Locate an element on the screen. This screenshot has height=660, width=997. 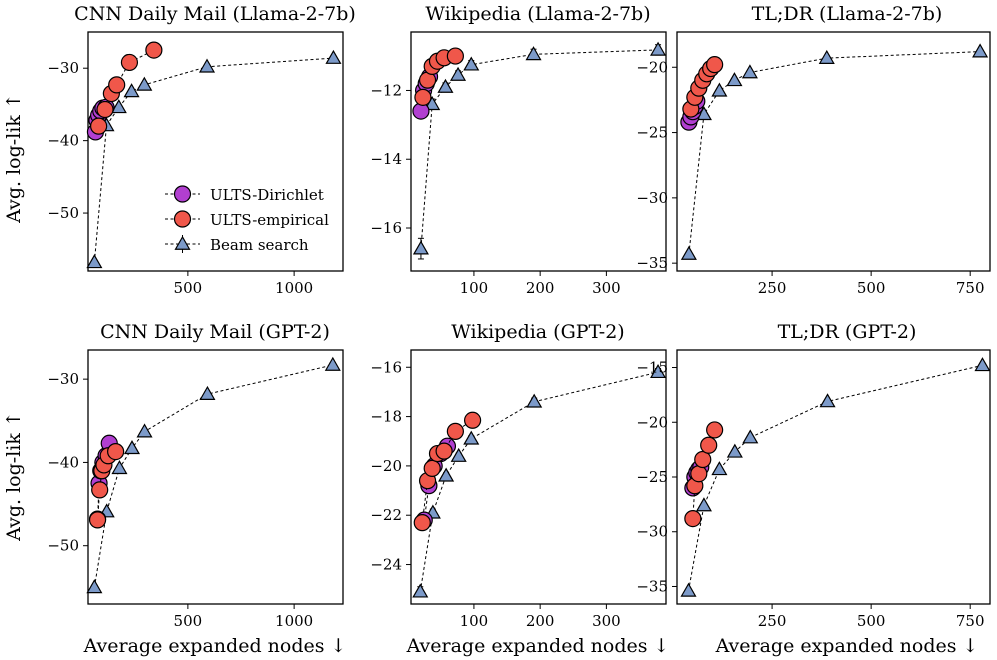
plot-area-0: 500 1000 −50 −40 −30 is located at coordinates (195, 164).